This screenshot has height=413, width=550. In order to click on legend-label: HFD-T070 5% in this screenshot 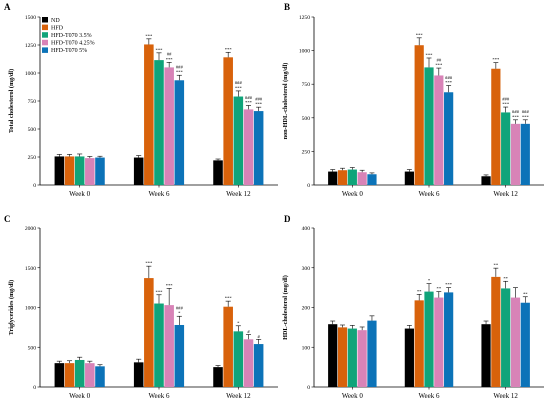, I will do `click(69, 51)`.